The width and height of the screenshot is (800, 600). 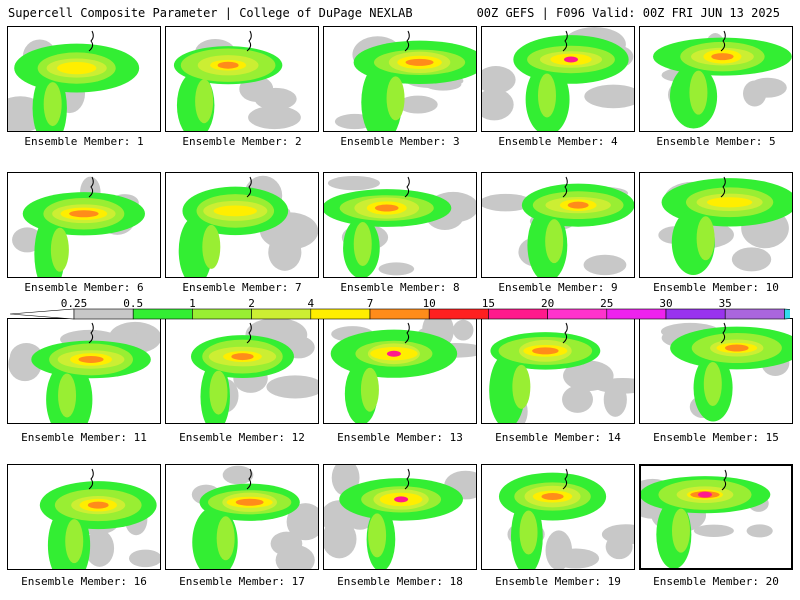 What do you see at coordinates (429, 303) in the screenshot?
I see `colorbar-tick-label: 10` at bounding box center [429, 303].